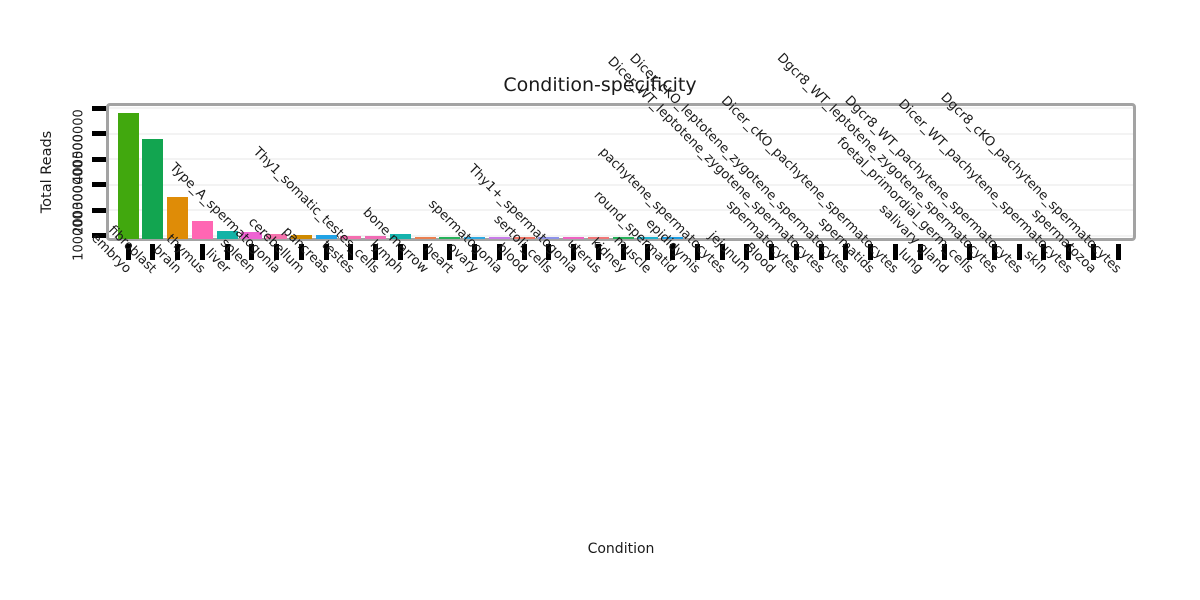  I want to click on y-axis-title: Total Reads, so click(47, 172).